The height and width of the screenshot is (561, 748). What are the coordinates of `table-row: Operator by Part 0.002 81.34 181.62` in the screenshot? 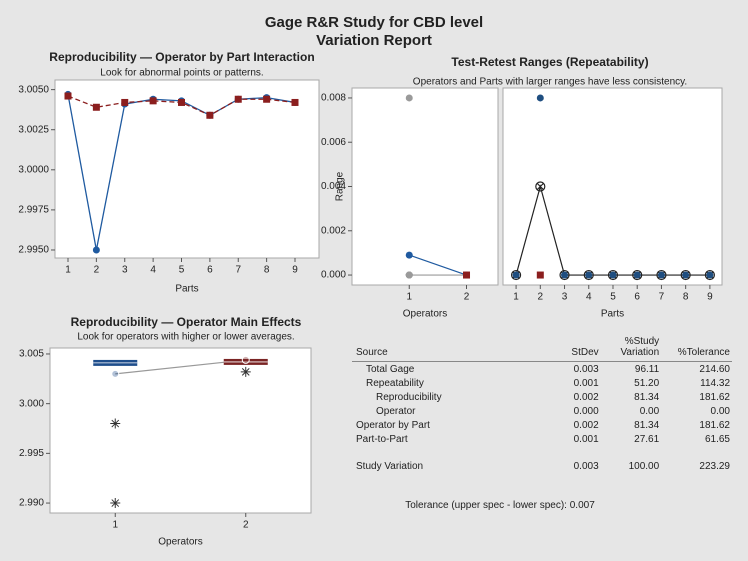 It's located at (542, 425).